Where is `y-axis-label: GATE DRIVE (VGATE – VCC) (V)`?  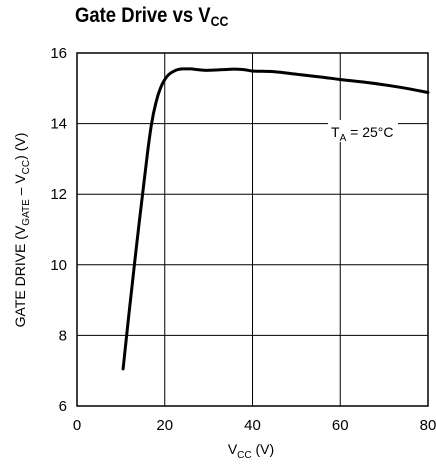 y-axis-label: GATE DRIVE (VGATE – VCC) (V) is located at coordinates (22, 230).